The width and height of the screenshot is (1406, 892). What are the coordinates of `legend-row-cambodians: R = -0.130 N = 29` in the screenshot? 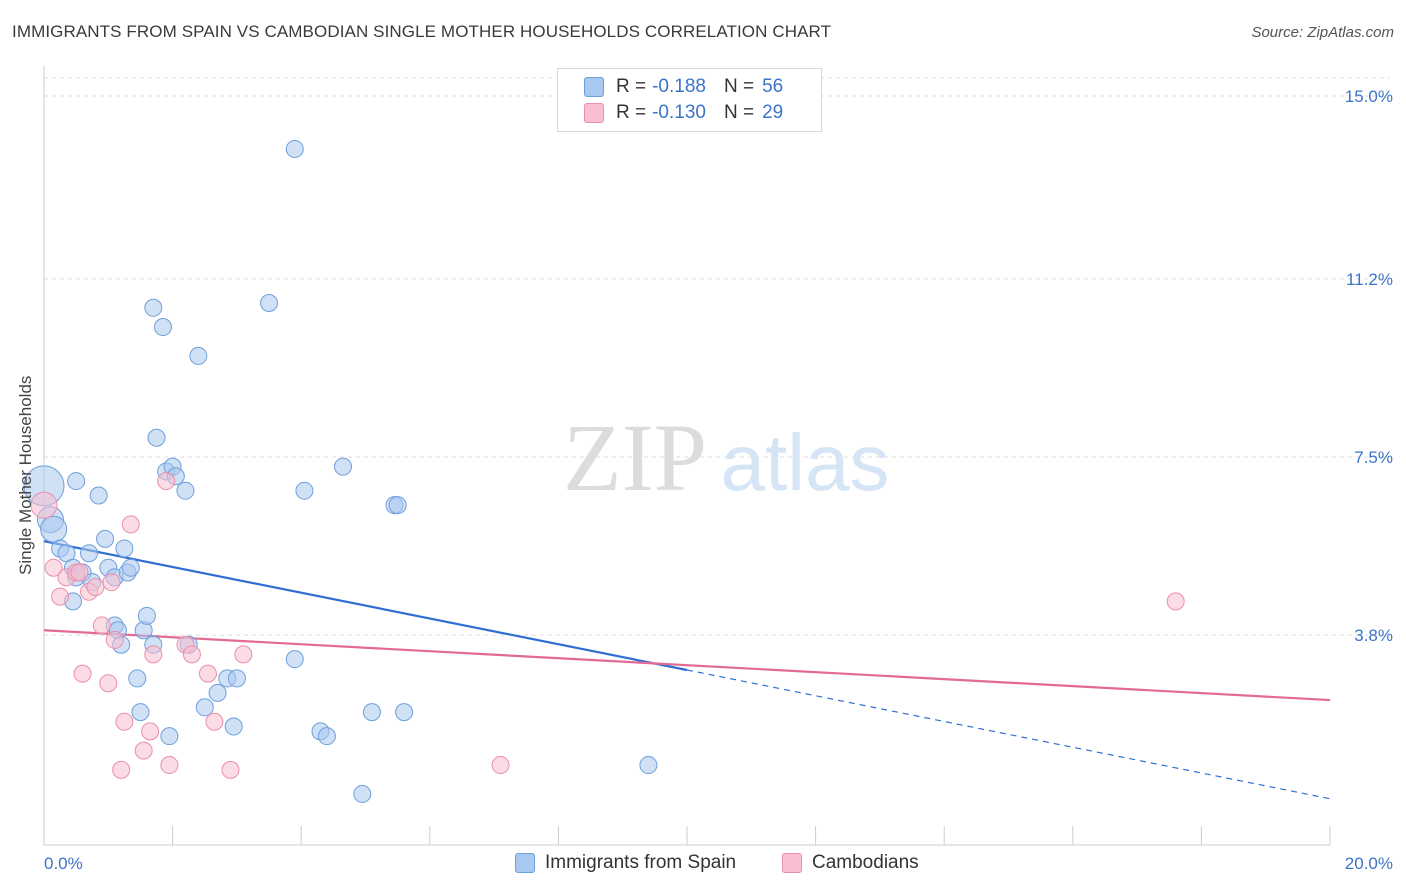 It's located at (683, 113).